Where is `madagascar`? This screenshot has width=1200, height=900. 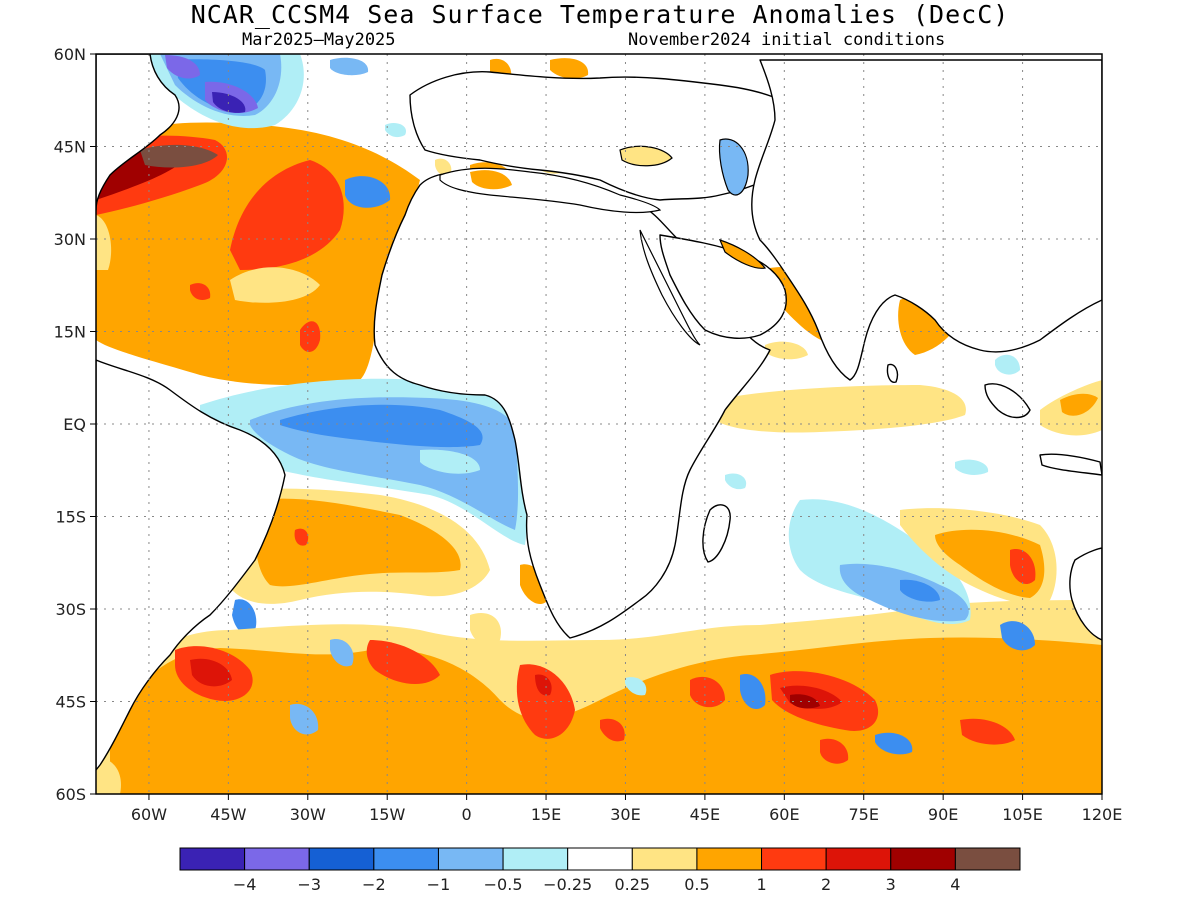 madagascar is located at coordinates (716, 533).